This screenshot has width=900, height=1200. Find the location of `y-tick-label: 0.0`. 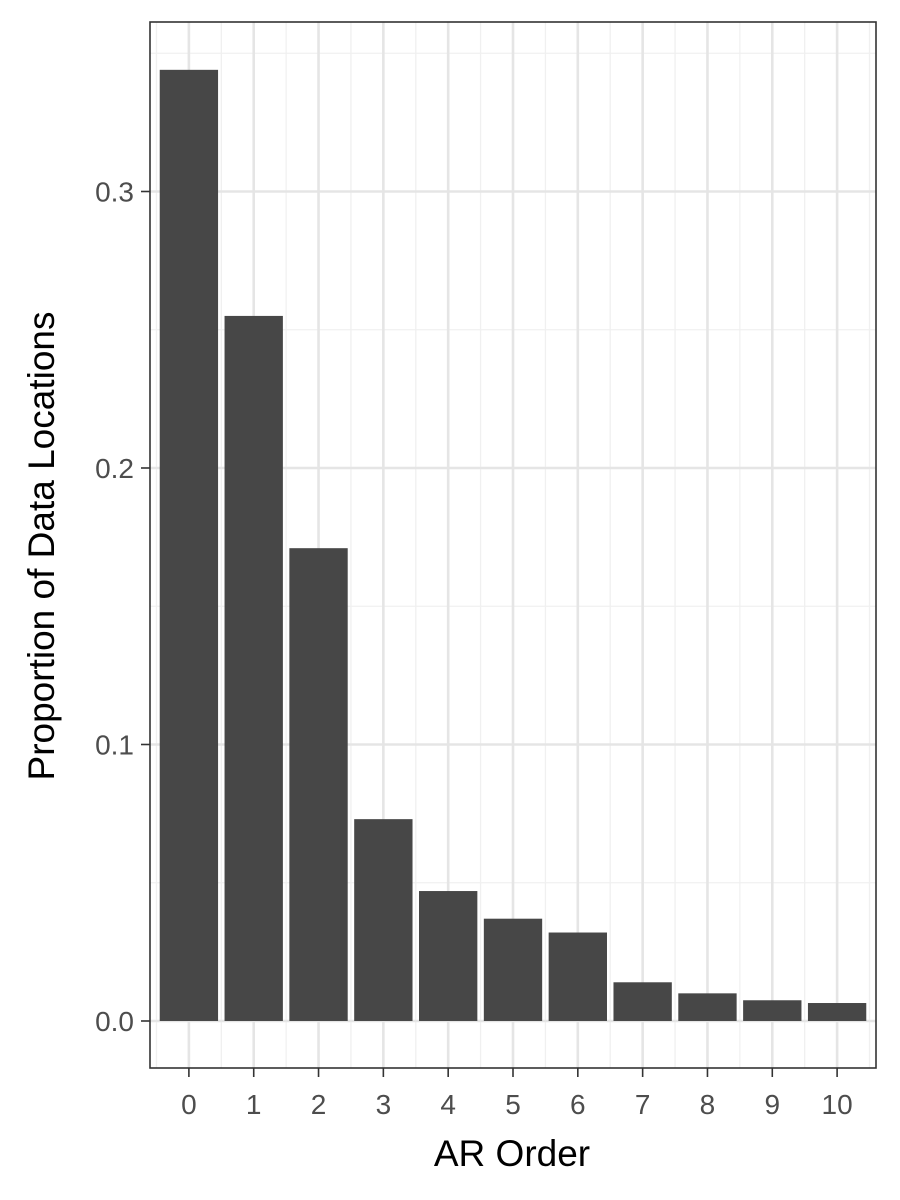

y-tick-label: 0.0 is located at coordinates (114, 1021).